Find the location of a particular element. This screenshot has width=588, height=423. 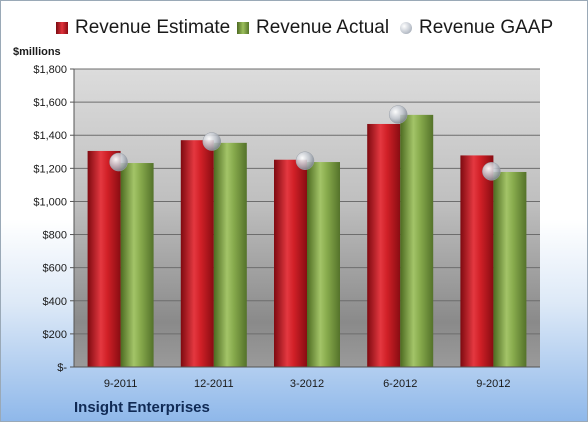

legend-item-gaap: Revenue GAAP is located at coordinates (476, 28).